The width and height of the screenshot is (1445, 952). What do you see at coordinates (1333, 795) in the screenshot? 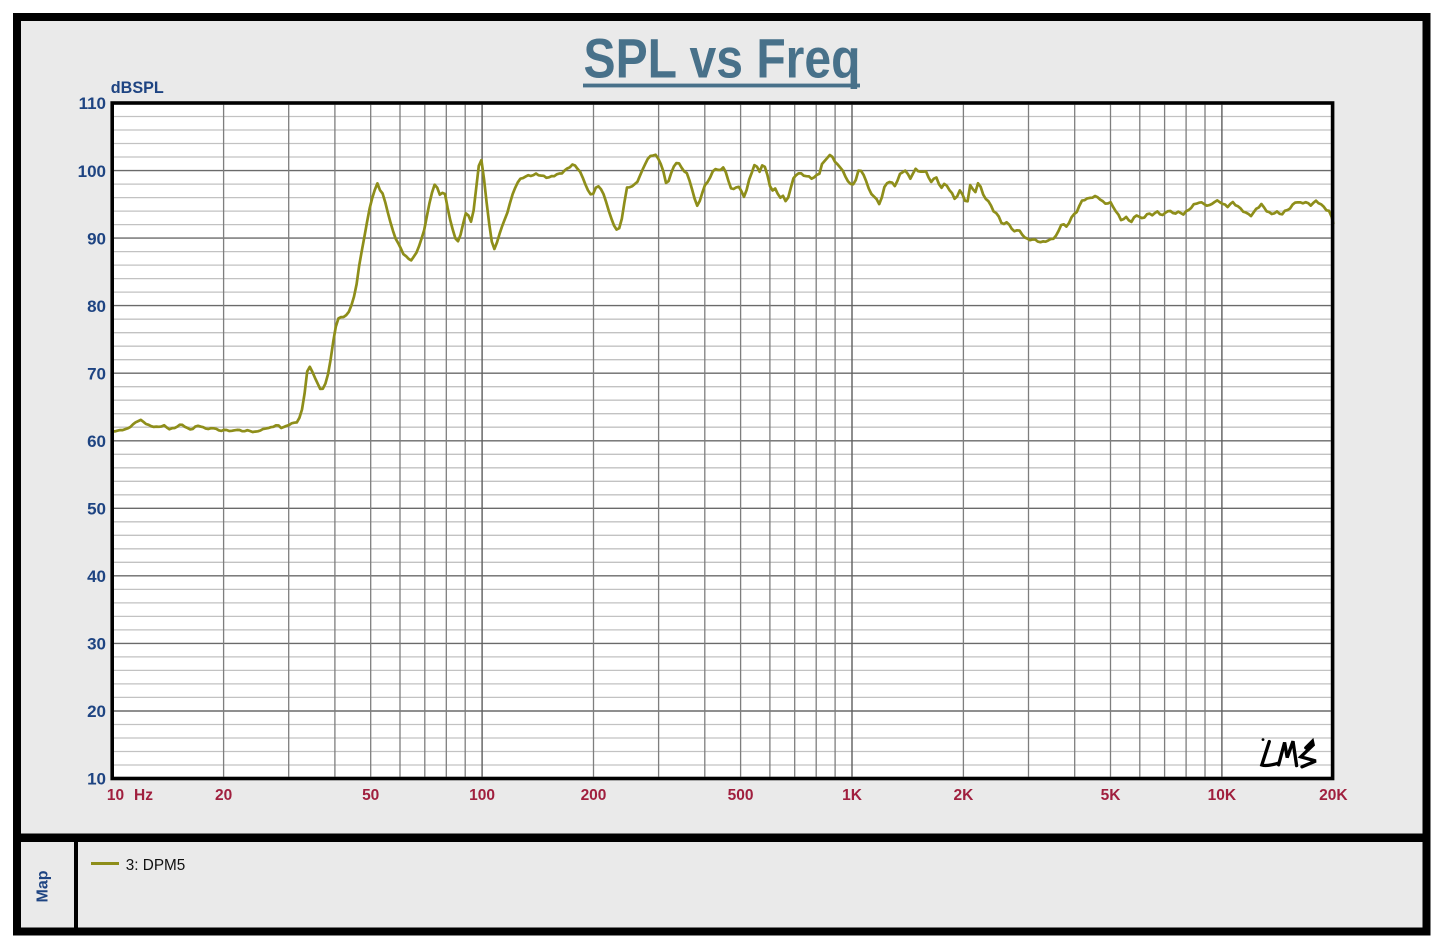
I see `svg-text: 20K` at bounding box center [1333, 795].